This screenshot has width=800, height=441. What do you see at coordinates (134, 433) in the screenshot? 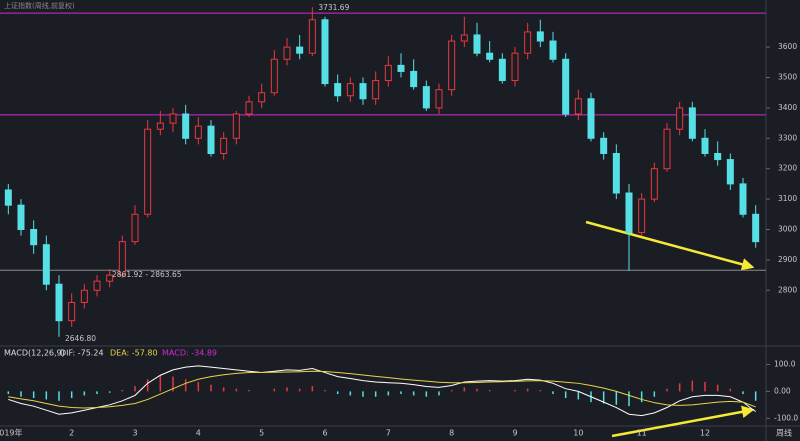
I see `x-tick-label: 3` at bounding box center [134, 433].